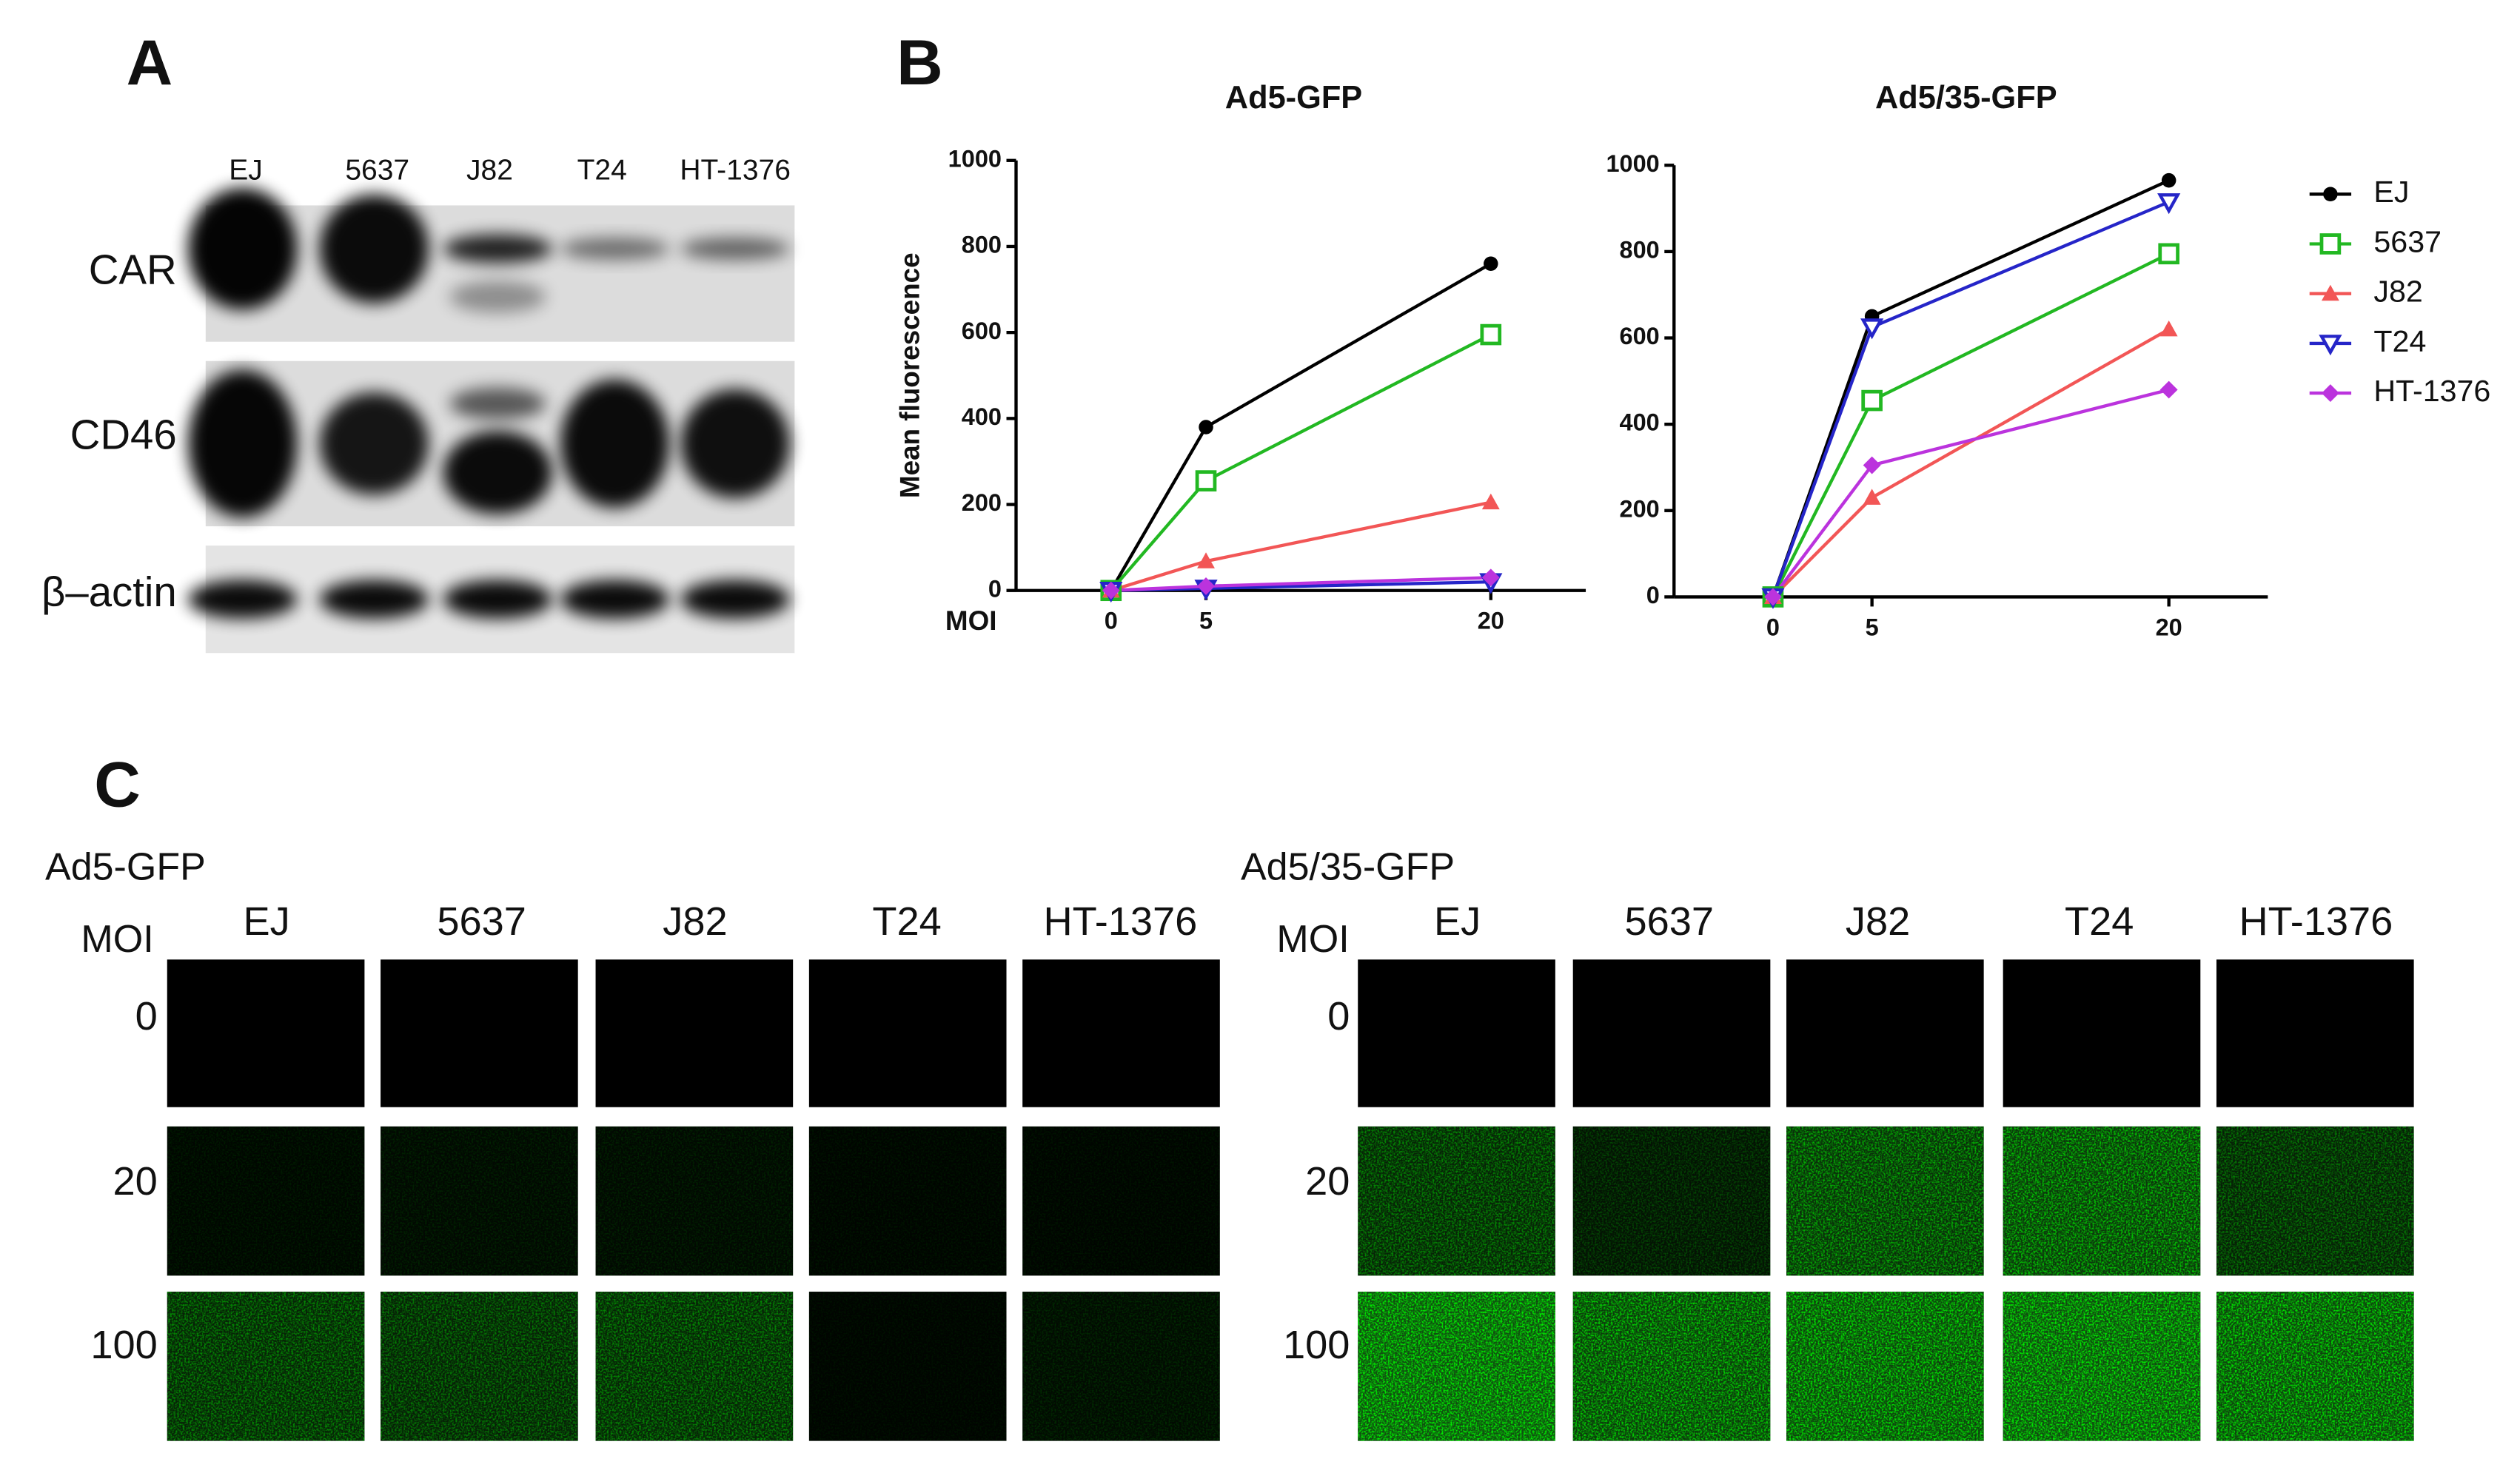  I want to click on y-tick-label: 800, so click(982, 245).